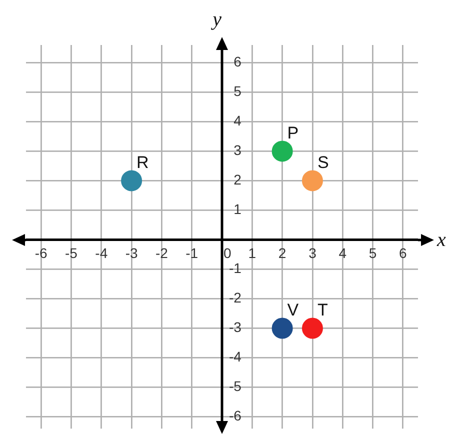  What do you see at coordinates (235, 356) in the screenshot?
I see `y-tick-label: -4` at bounding box center [235, 356].